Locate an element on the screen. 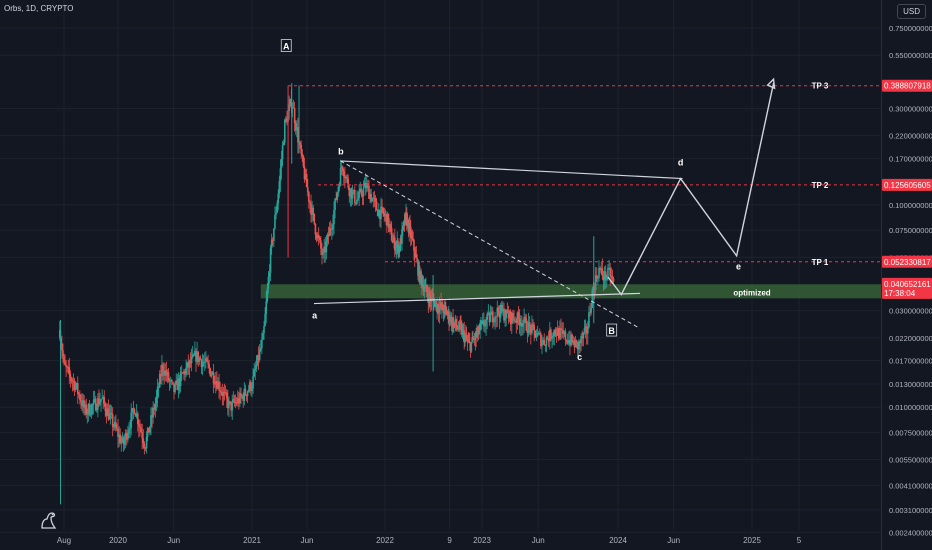 Image resolution: width=932 pixels, height=550 pixels. x-tick-label: 2025 is located at coordinates (752, 540).